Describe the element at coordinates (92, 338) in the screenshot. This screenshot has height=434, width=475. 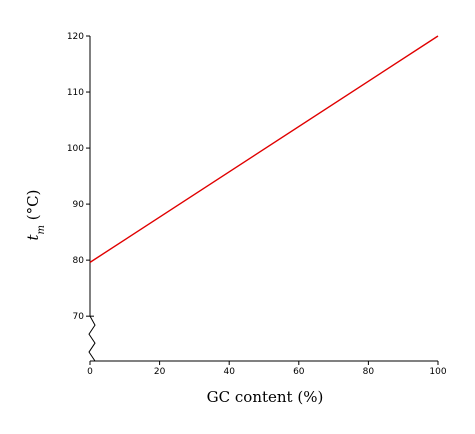
I see `y-axis-break` at that location.